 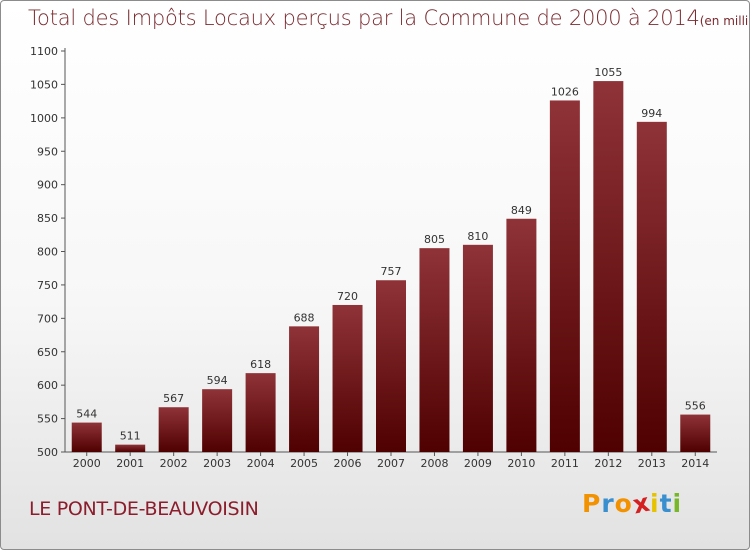 What do you see at coordinates (695, 463) in the screenshot?
I see `x-tick-label: 2014` at bounding box center [695, 463].